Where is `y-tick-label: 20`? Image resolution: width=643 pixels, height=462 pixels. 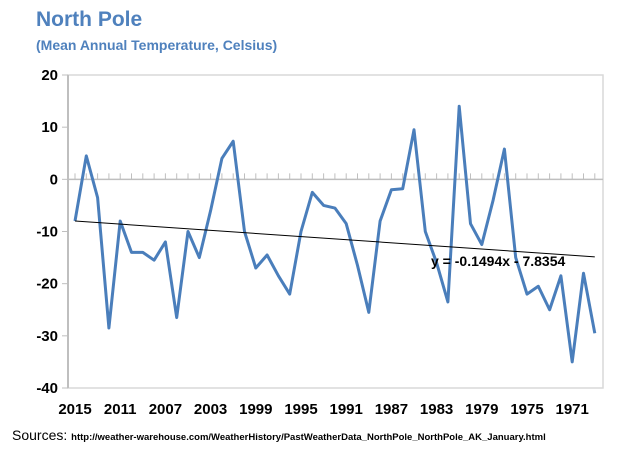
y-tick-label: 20 is located at coordinates (49, 75).